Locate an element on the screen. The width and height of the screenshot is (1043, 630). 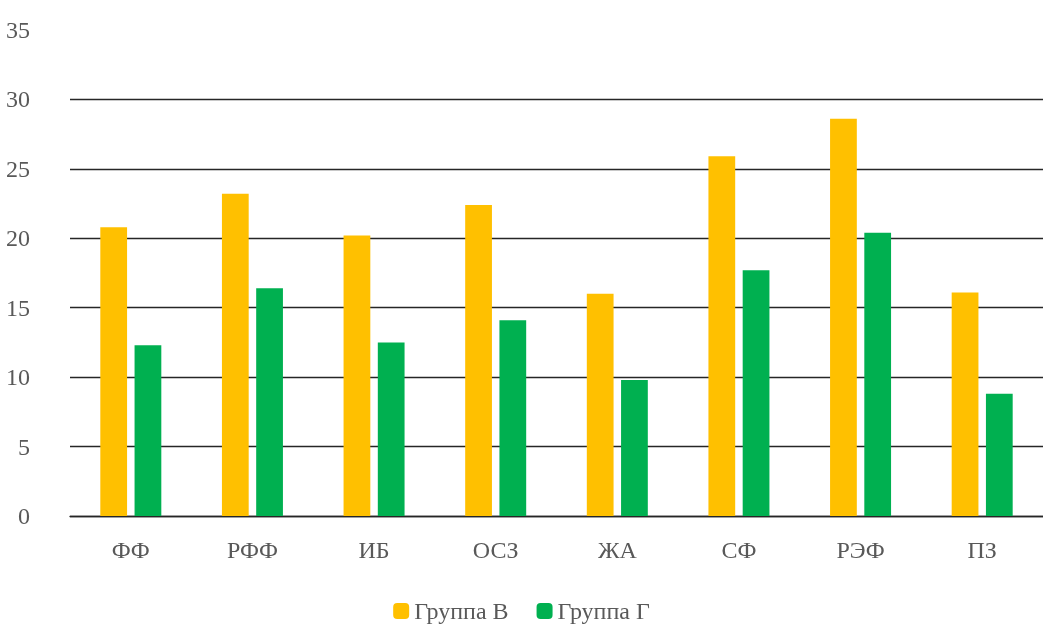
y-tick-label: 30 is located at coordinates (18, 99).